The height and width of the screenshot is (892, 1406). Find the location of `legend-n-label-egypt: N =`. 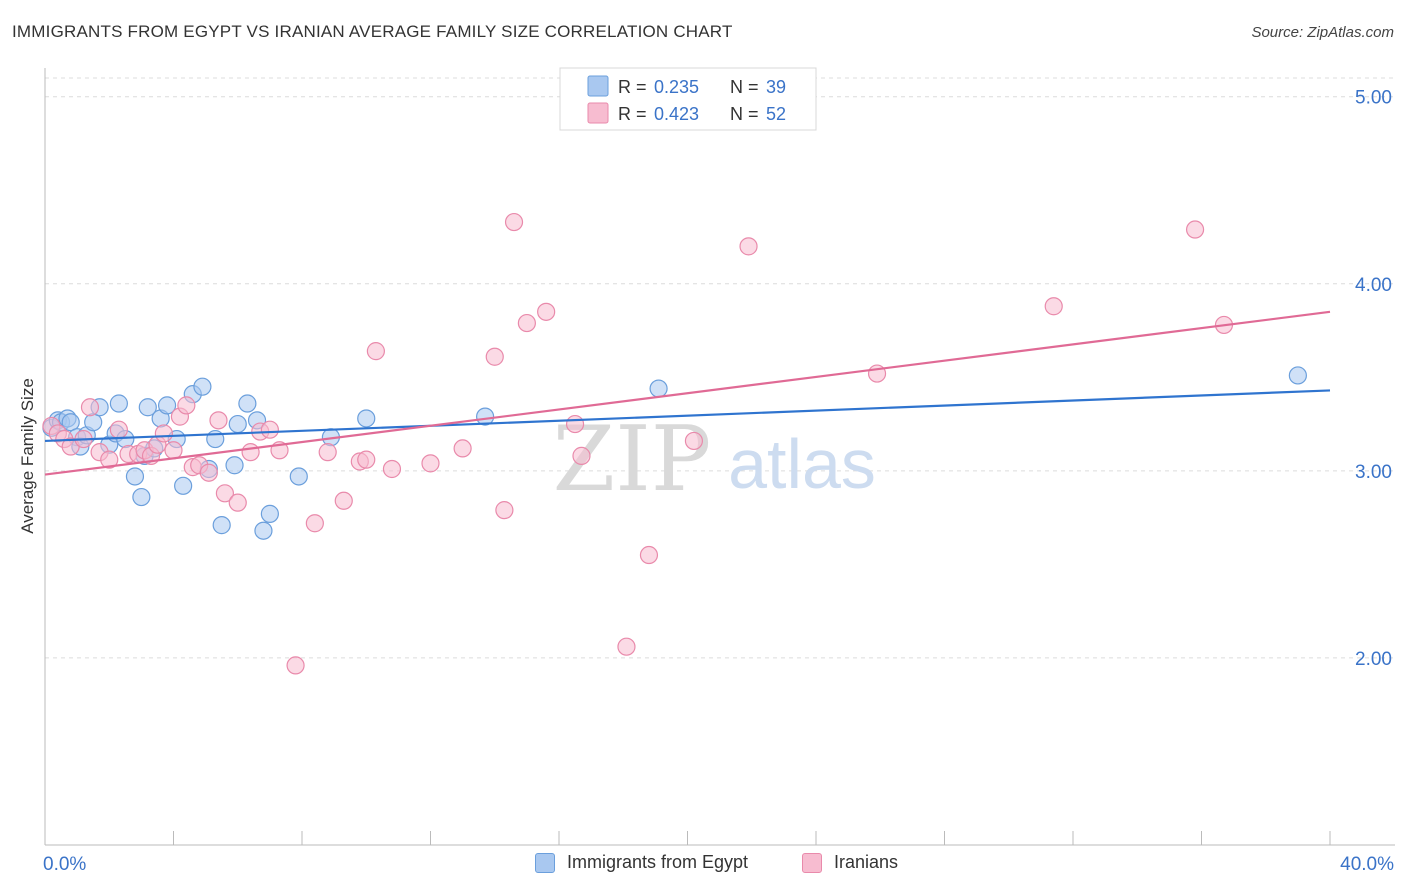

legend-n-label-egypt: N = is located at coordinates (744, 87).